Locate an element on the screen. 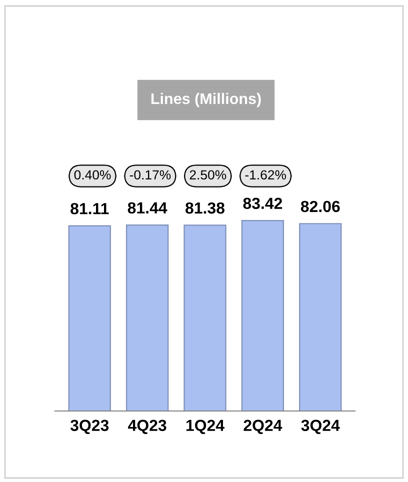 The width and height of the screenshot is (408, 482). x-tick-label: 4Q23 is located at coordinates (147, 427).